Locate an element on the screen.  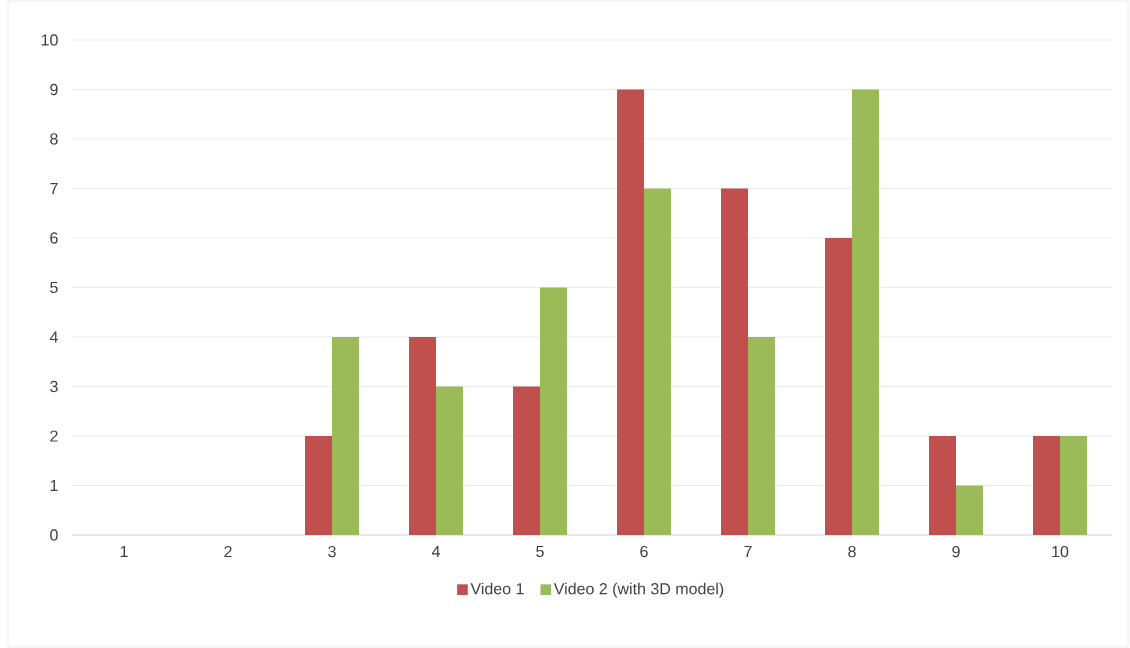
y-tick-label: 2 is located at coordinates (54, 436).